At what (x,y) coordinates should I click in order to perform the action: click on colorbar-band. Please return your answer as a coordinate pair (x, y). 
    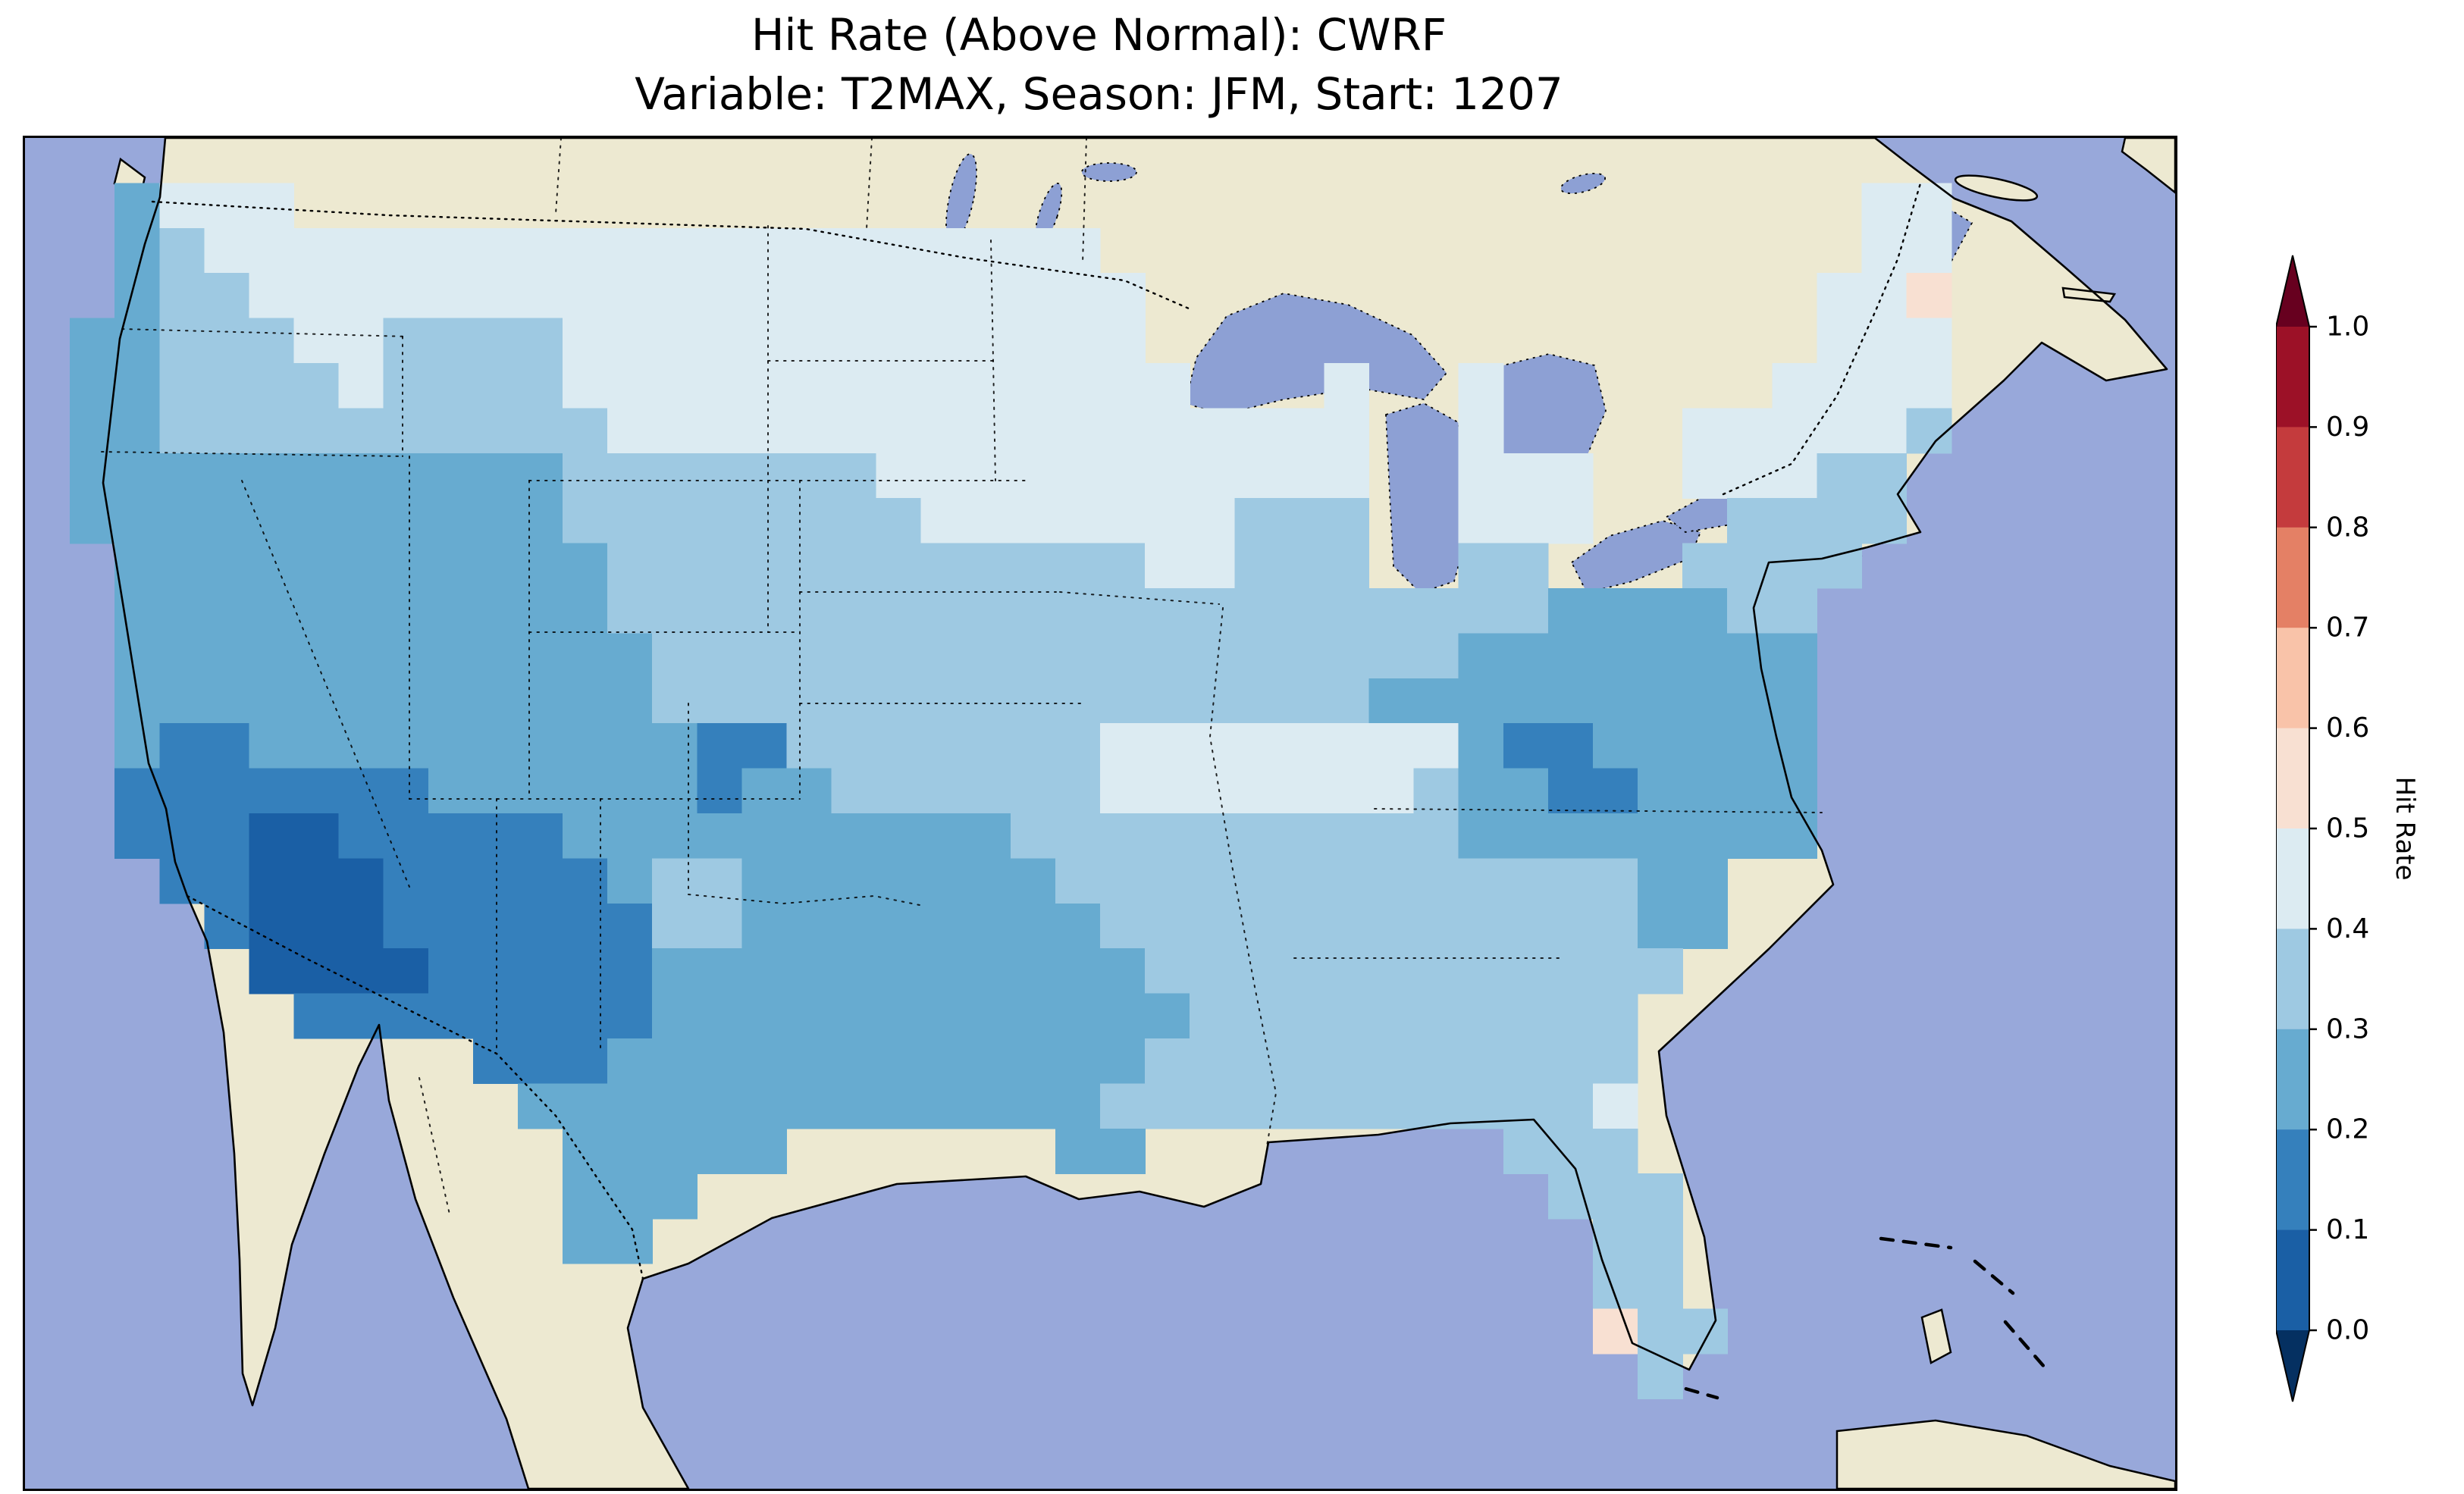
    Looking at the image, I should click on (2293, 879).